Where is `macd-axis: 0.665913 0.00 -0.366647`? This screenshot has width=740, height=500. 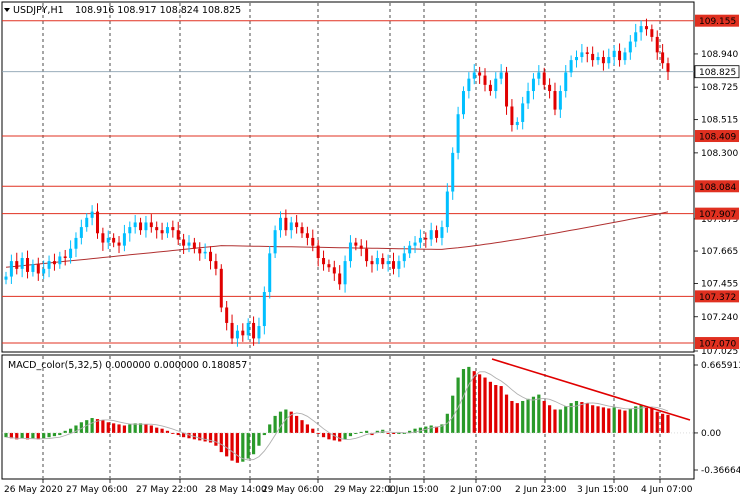
macd-axis: 0.665913 0.00 -0.366647 is located at coordinates (717, 418).